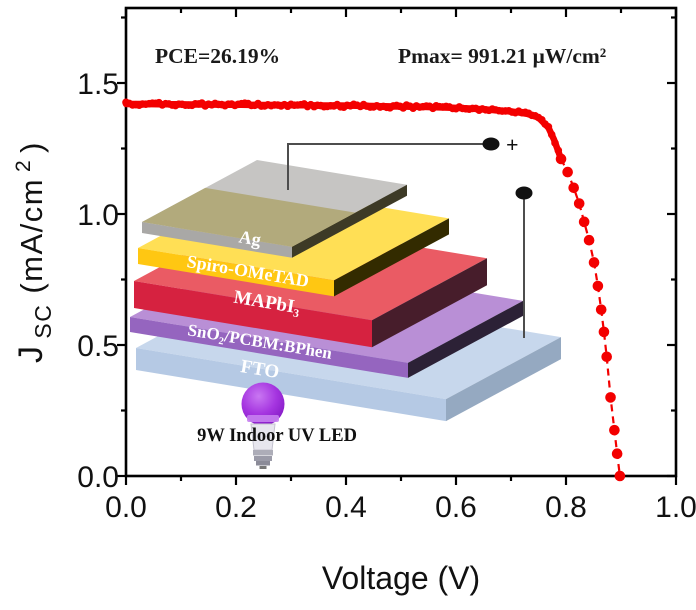  What do you see at coordinates (263, 418) in the screenshot?
I see `bulb-band` at bounding box center [263, 418].